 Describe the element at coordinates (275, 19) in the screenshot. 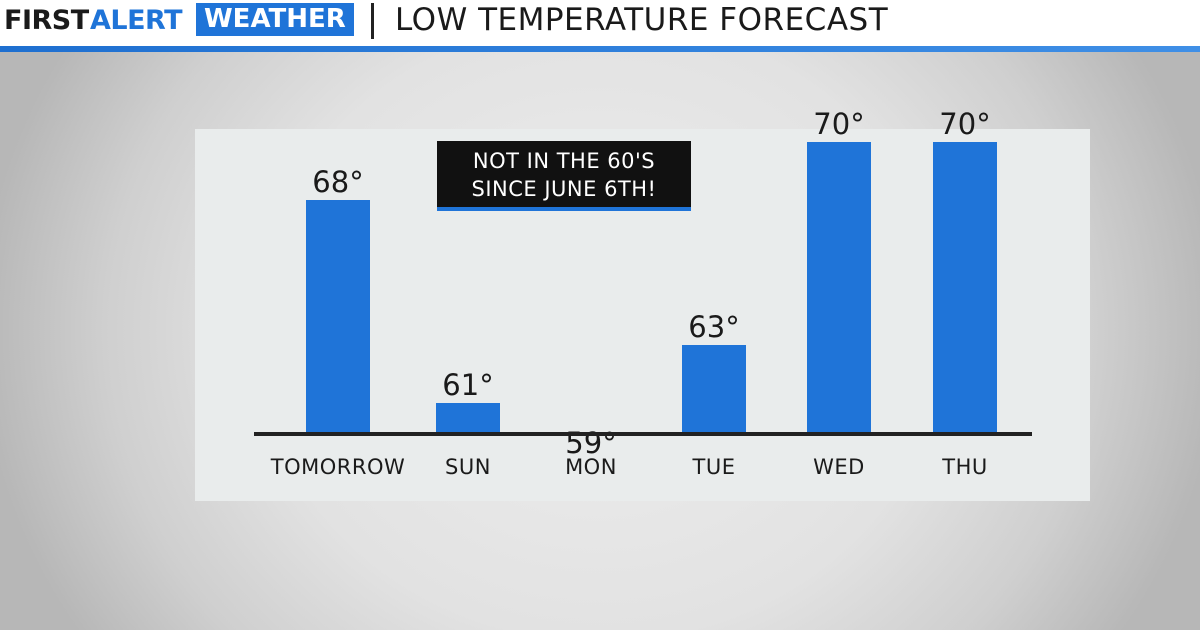

I see `brand-weather-badge: WEATHER` at that location.